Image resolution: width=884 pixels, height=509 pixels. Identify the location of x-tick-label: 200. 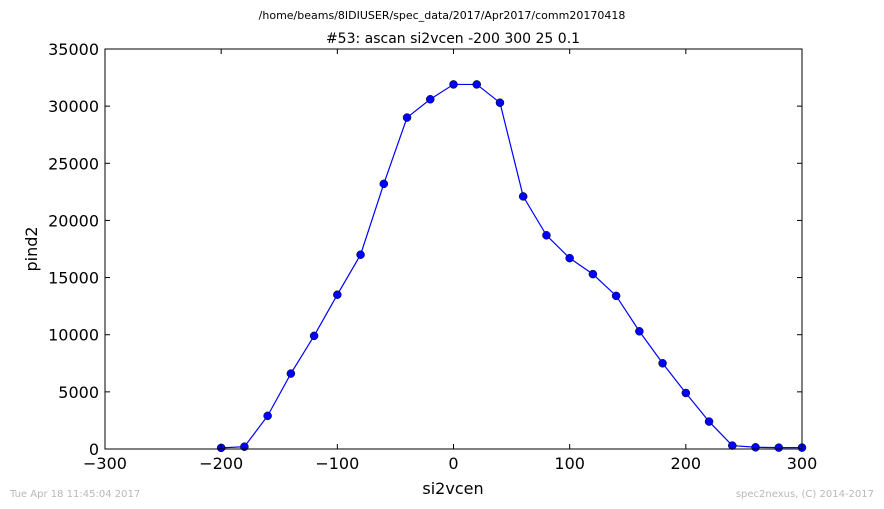
(686, 463).